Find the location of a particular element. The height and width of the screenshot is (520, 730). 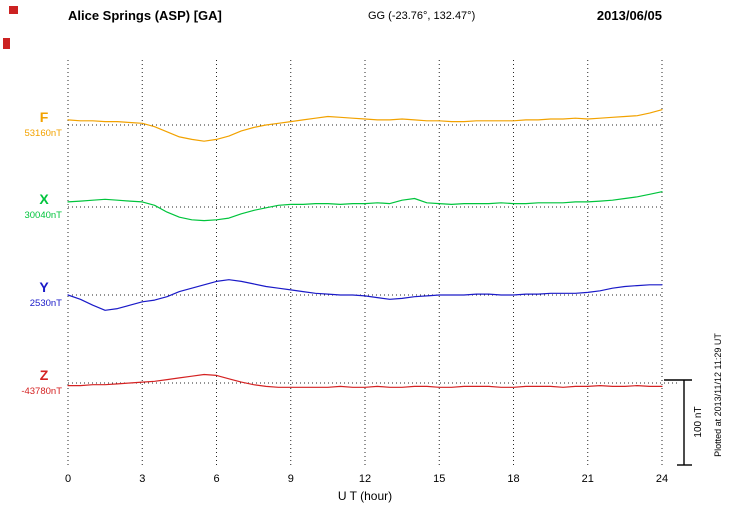

geo-coordinates: GG (-23.76°, 132.47°) is located at coordinates (421, 16).